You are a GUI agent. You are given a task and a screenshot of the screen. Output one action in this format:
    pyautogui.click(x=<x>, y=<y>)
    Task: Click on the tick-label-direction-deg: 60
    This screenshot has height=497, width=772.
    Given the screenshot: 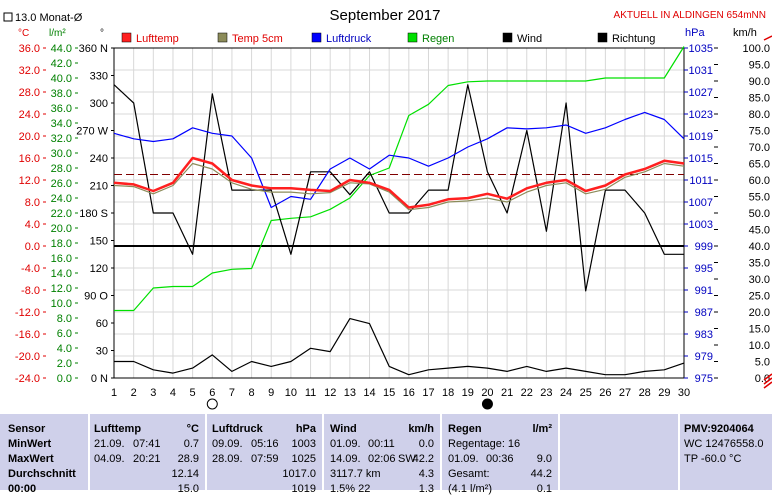 What is the action you would take?
    pyautogui.click(x=102, y=324)
    